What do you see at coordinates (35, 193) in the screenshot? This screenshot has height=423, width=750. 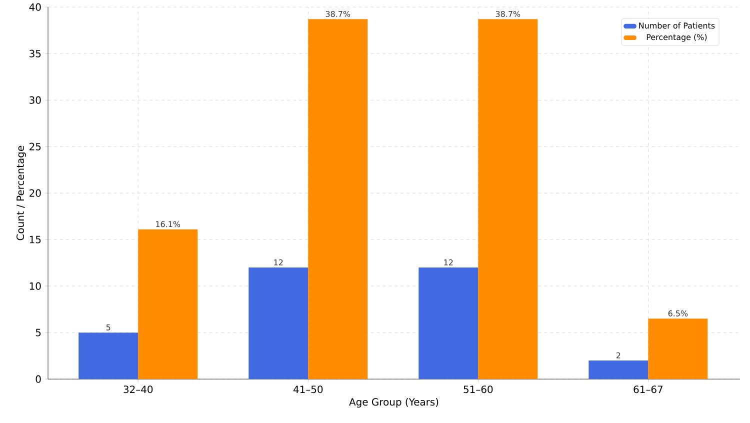 I see `y-tick-label: 20` at bounding box center [35, 193].